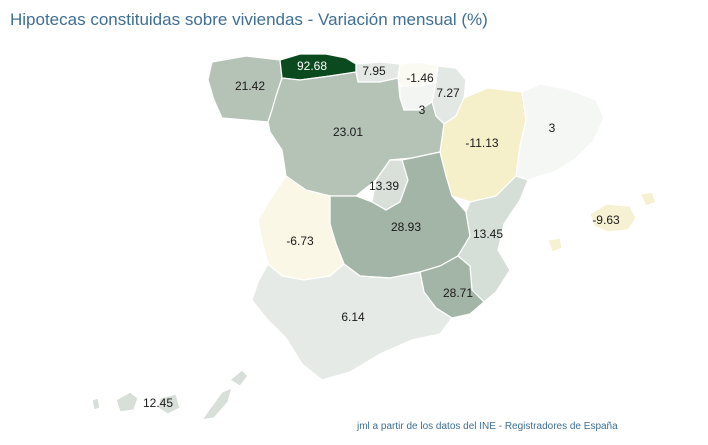 The image size is (708, 445). What do you see at coordinates (353, 317) in the screenshot?
I see `label-andalucia: 6.14` at bounding box center [353, 317].